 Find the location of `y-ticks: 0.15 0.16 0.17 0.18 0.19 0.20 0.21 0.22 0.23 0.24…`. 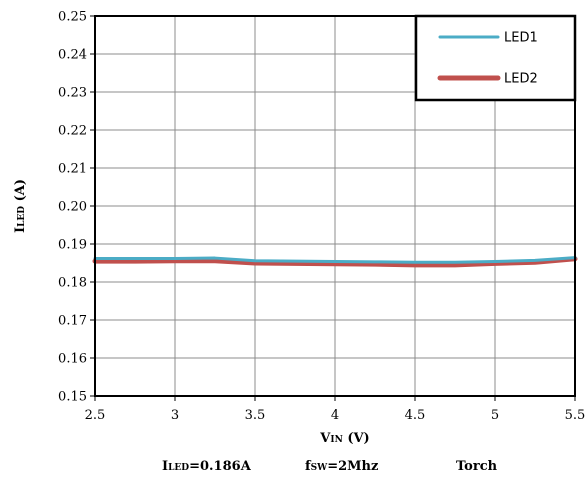

y-ticks: 0.15 0.16 0.17 0.18 0.19 0.20 0.21 0.22 0.23 0.24… is located at coordinates (76, 207).